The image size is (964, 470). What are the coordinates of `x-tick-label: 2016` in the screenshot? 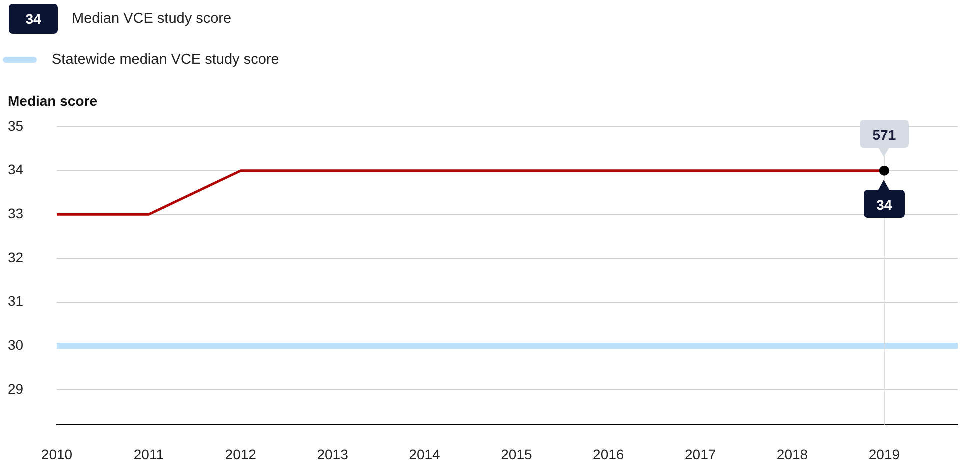 It's located at (608, 454).